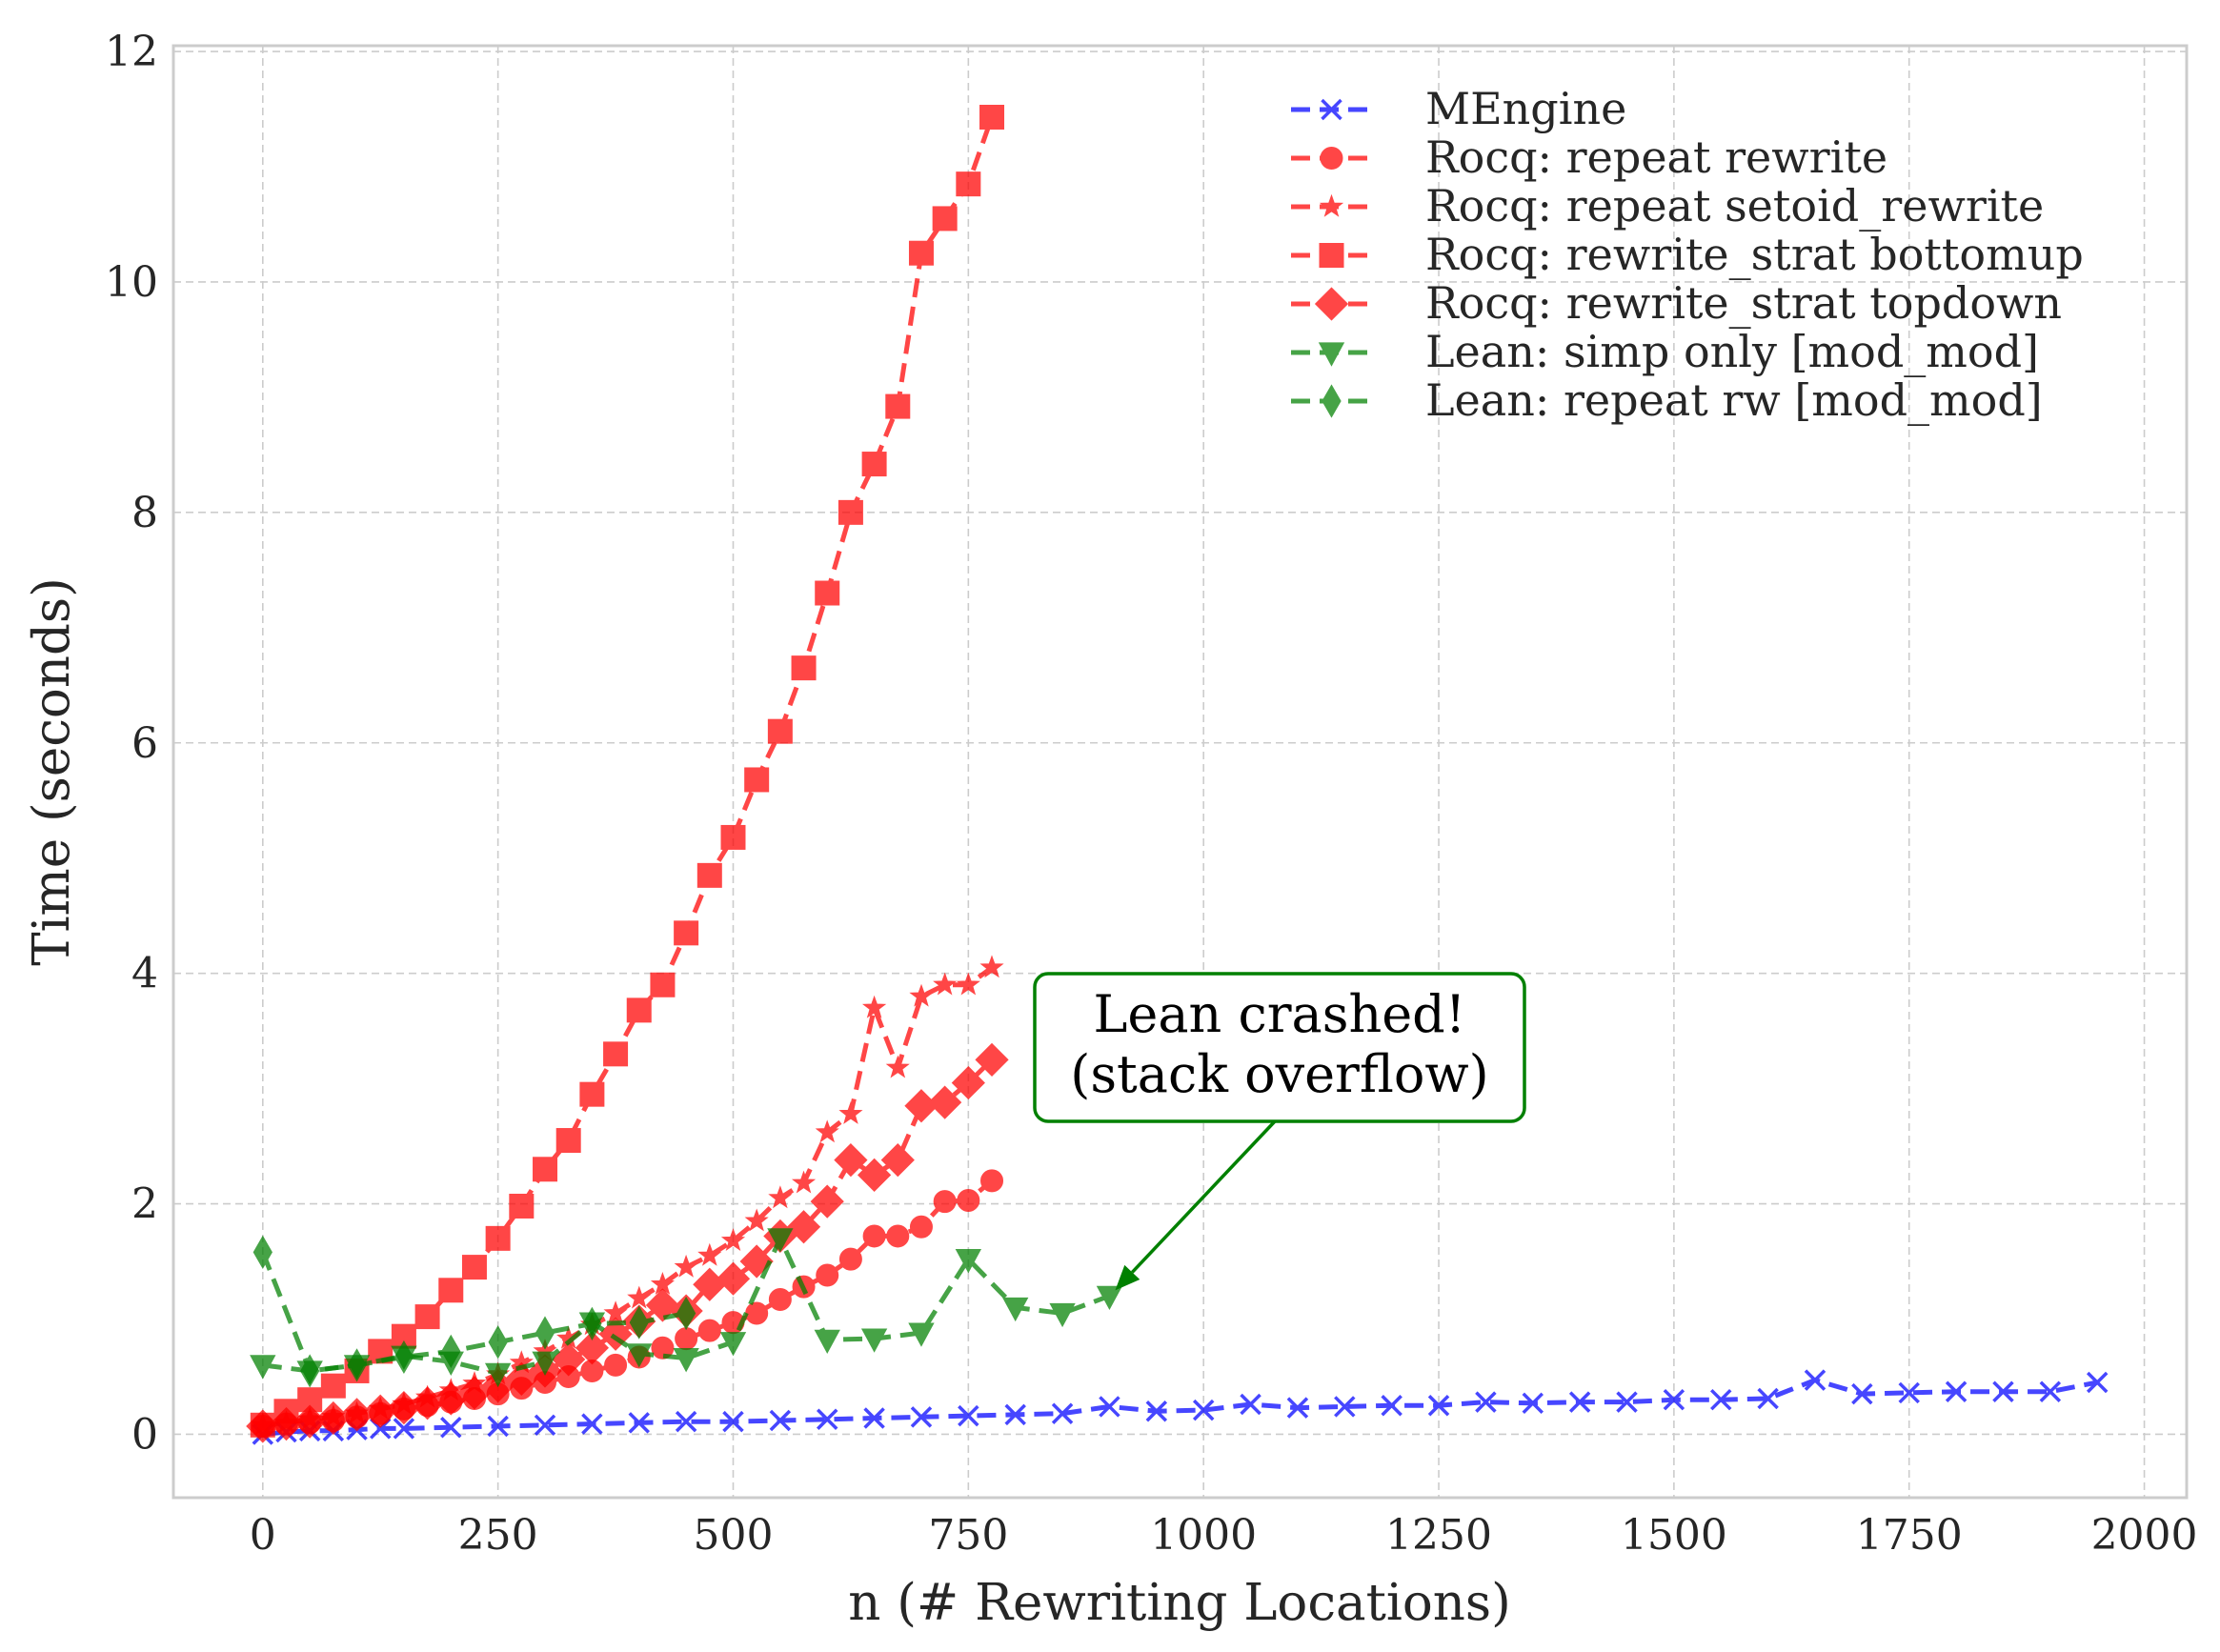 Image resolution: width=2220 pixels, height=1652 pixels. I want to click on legend-item: Lean: simp only [mod_mod], so click(1665, 351).